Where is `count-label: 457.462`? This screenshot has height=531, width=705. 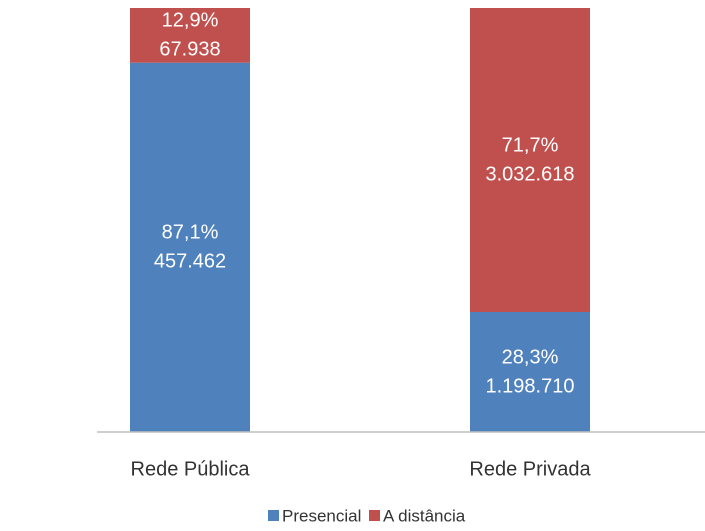 count-label: 457.462 is located at coordinates (190, 262).